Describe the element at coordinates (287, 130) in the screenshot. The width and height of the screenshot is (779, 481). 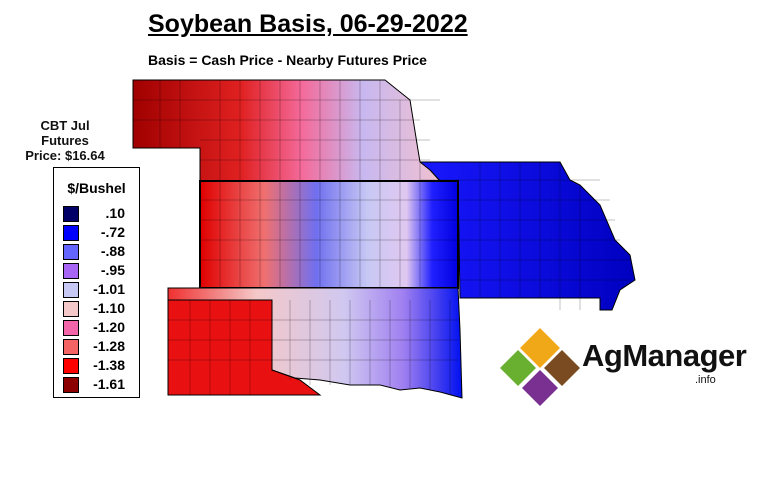
I see `region-nebraska` at that location.